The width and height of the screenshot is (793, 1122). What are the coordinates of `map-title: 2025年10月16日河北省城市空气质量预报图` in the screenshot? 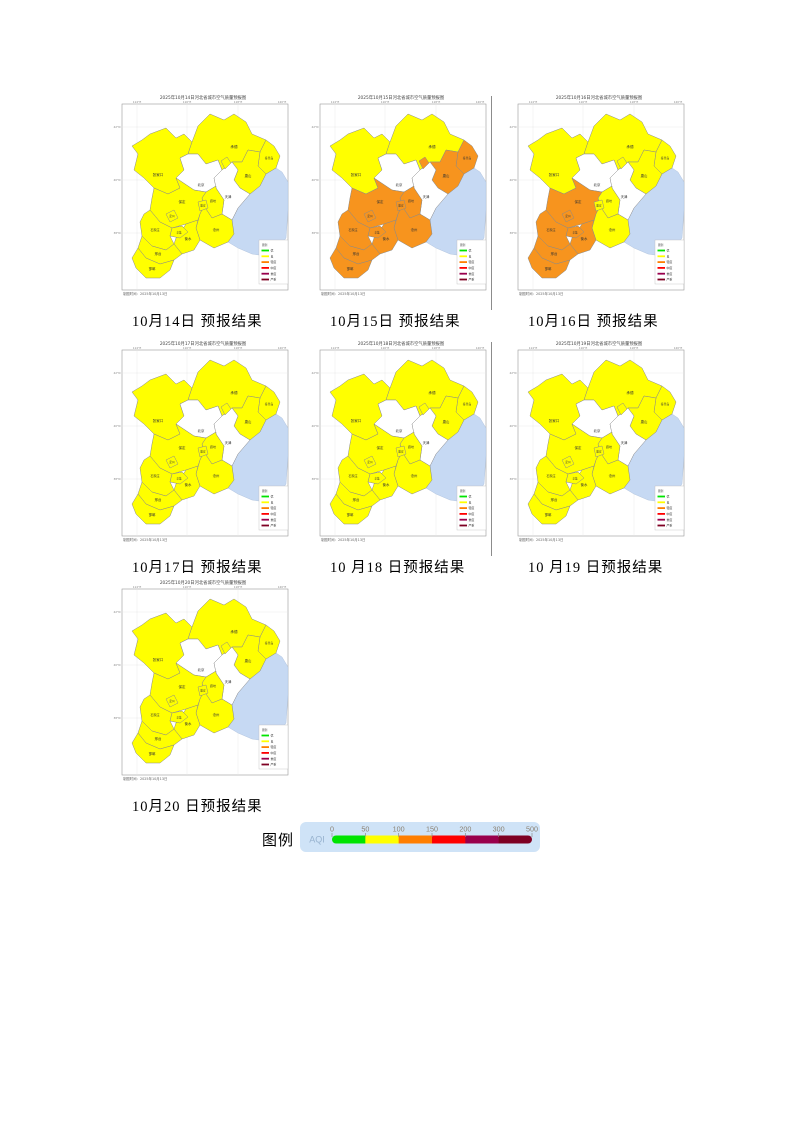 It's located at (599, 97).